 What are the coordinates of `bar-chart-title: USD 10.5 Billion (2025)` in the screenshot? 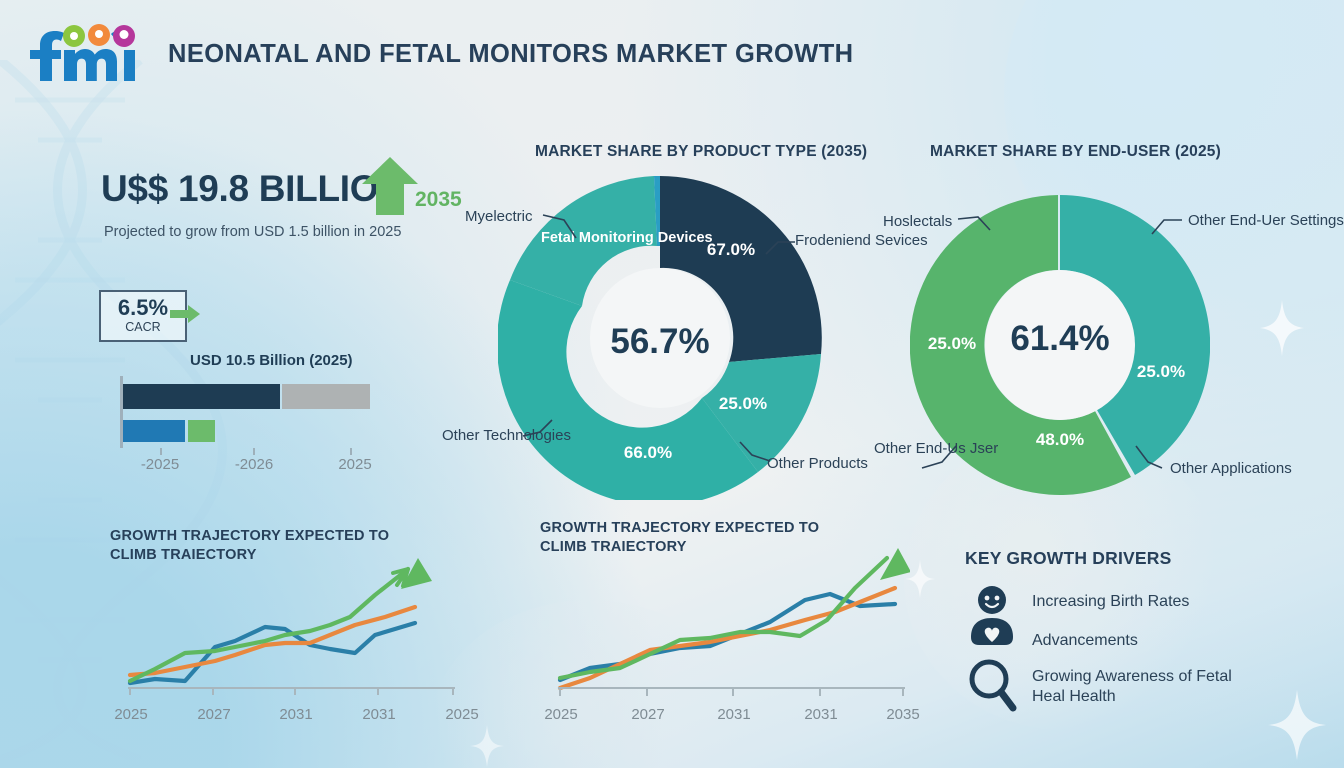 It's located at (271, 360).